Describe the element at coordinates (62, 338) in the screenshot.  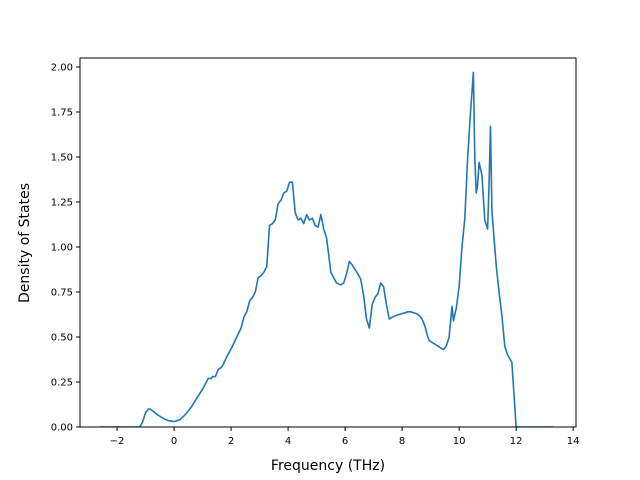
I see `y-tick-label: 0.50` at that location.